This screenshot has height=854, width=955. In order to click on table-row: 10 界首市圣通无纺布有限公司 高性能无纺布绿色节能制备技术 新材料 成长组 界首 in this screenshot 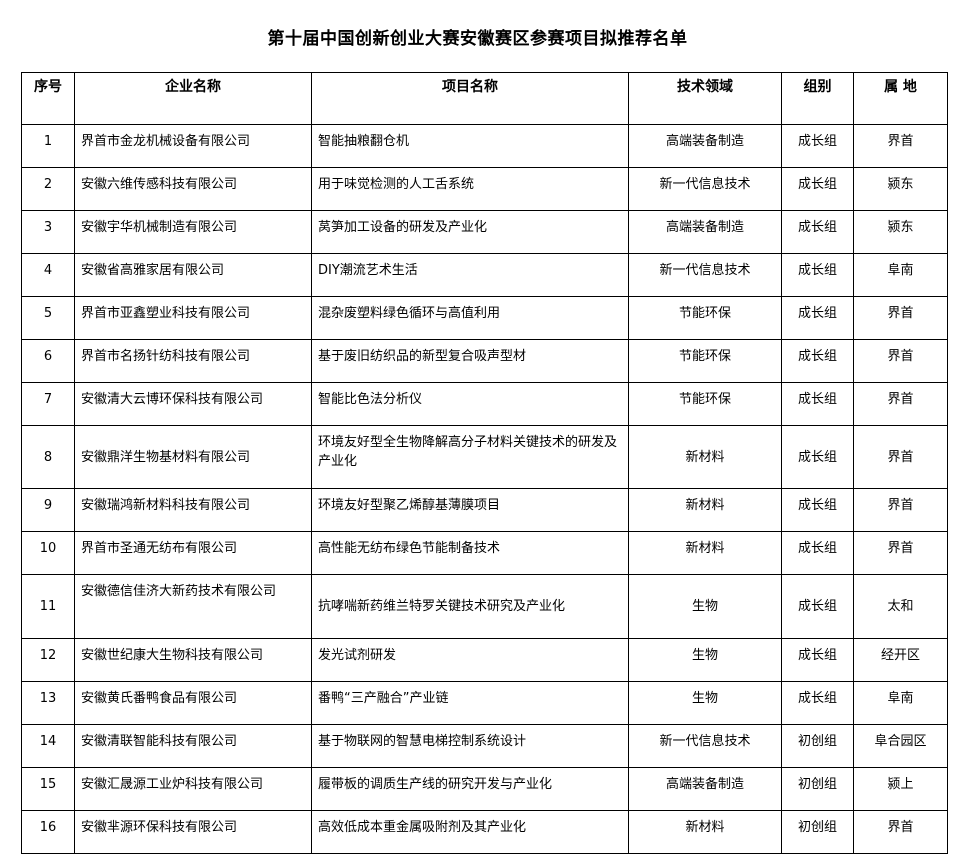, I will do `click(484, 553)`.